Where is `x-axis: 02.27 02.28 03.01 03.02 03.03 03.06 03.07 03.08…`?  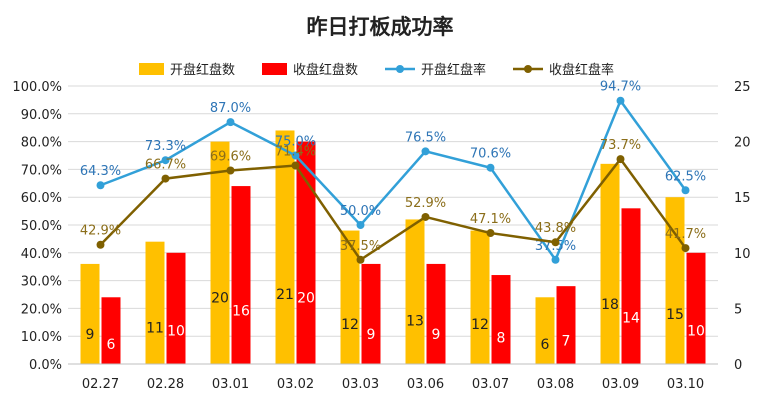
x-axis: 02.27 02.28 03.01 03.02 03.03 03.06 03.07 03.08… is located at coordinates (393, 377).